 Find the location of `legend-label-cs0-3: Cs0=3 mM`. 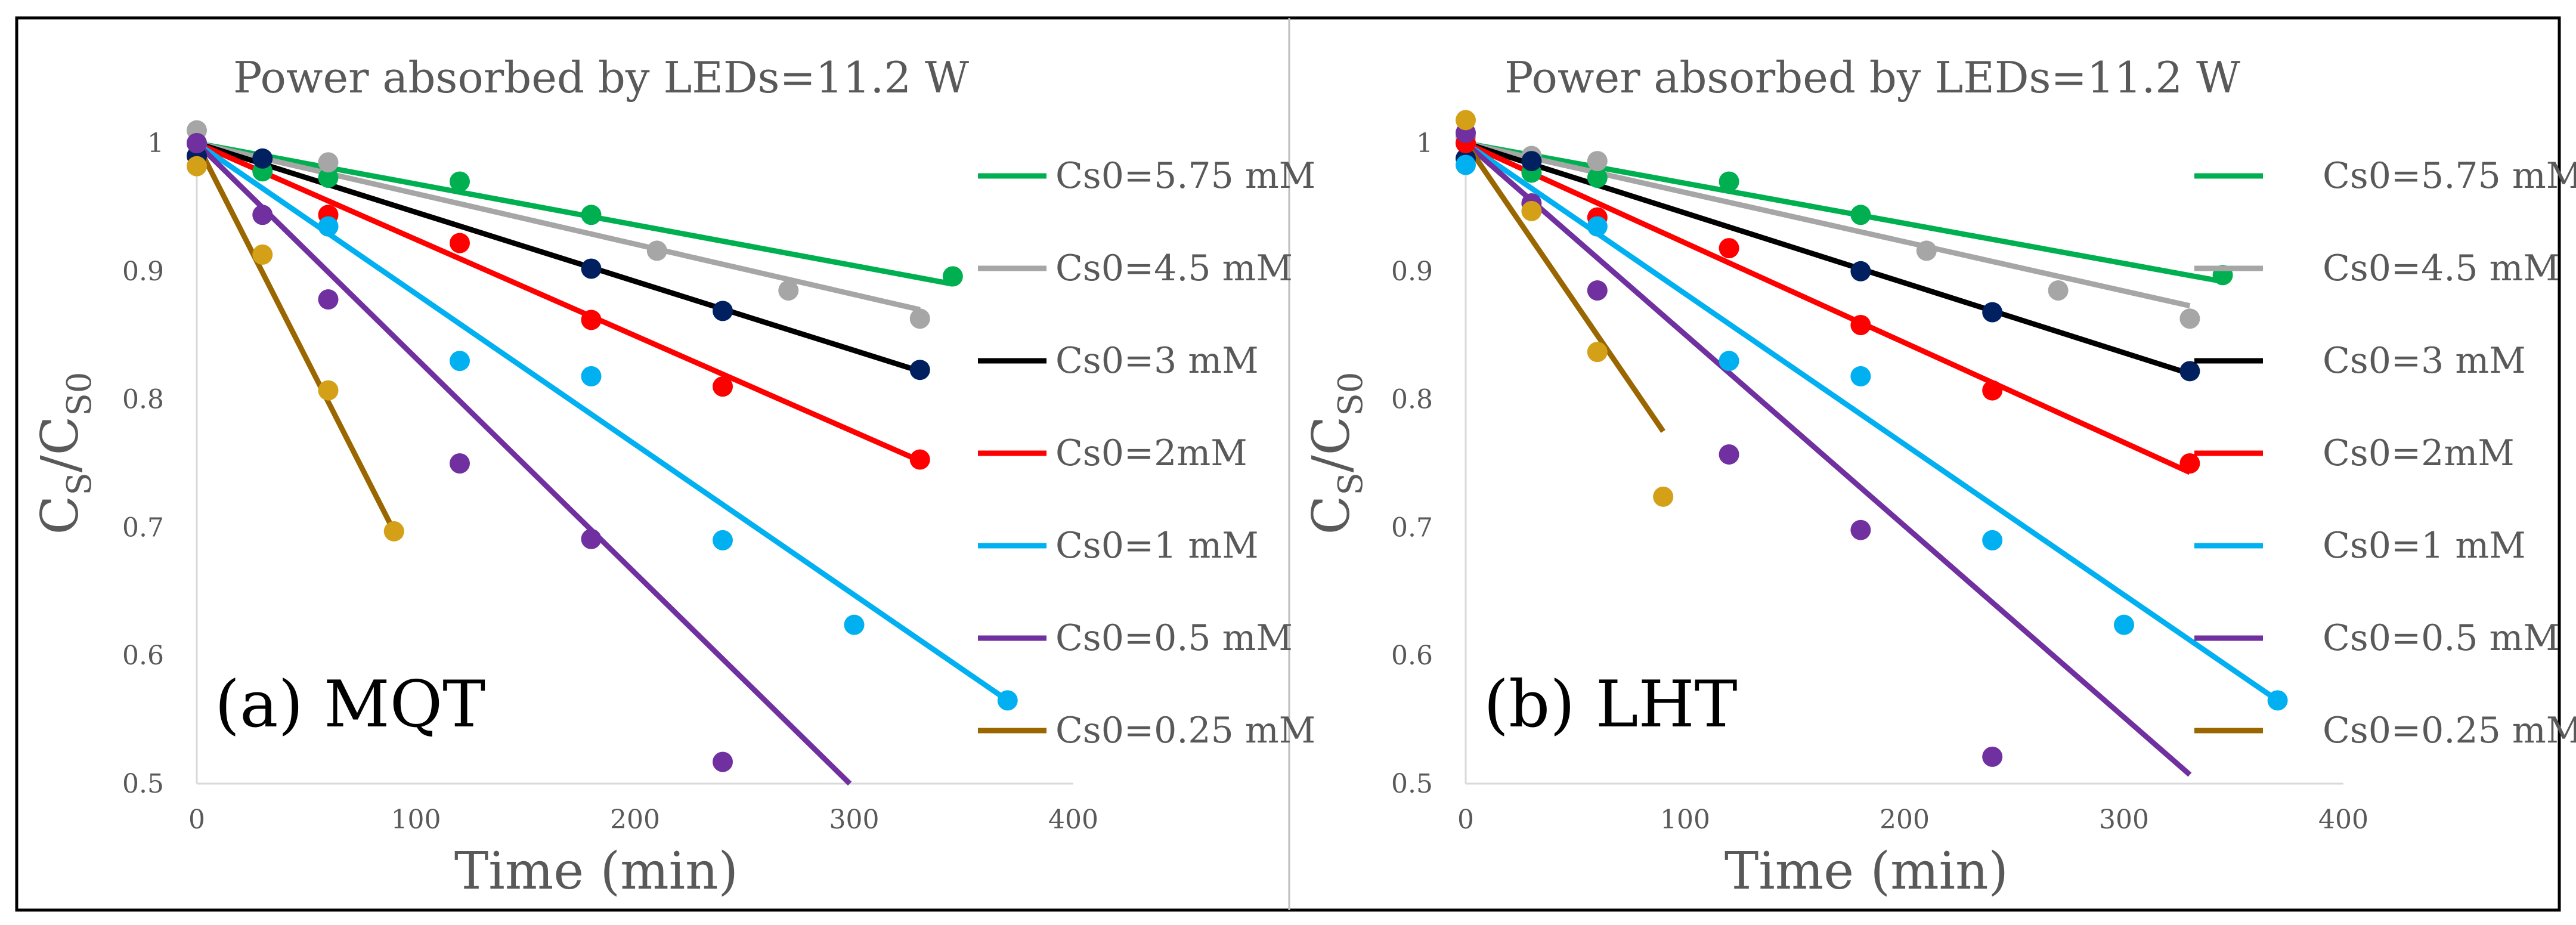

legend-label-cs0-3: Cs0=3 mM is located at coordinates (1157, 361).